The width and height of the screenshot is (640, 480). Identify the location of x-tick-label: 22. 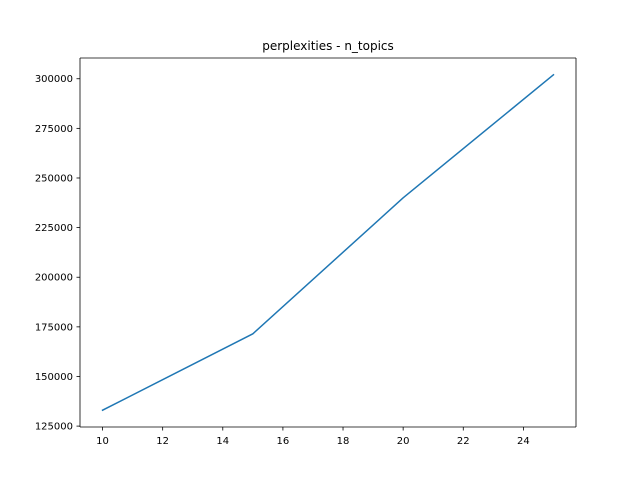
(463, 441).